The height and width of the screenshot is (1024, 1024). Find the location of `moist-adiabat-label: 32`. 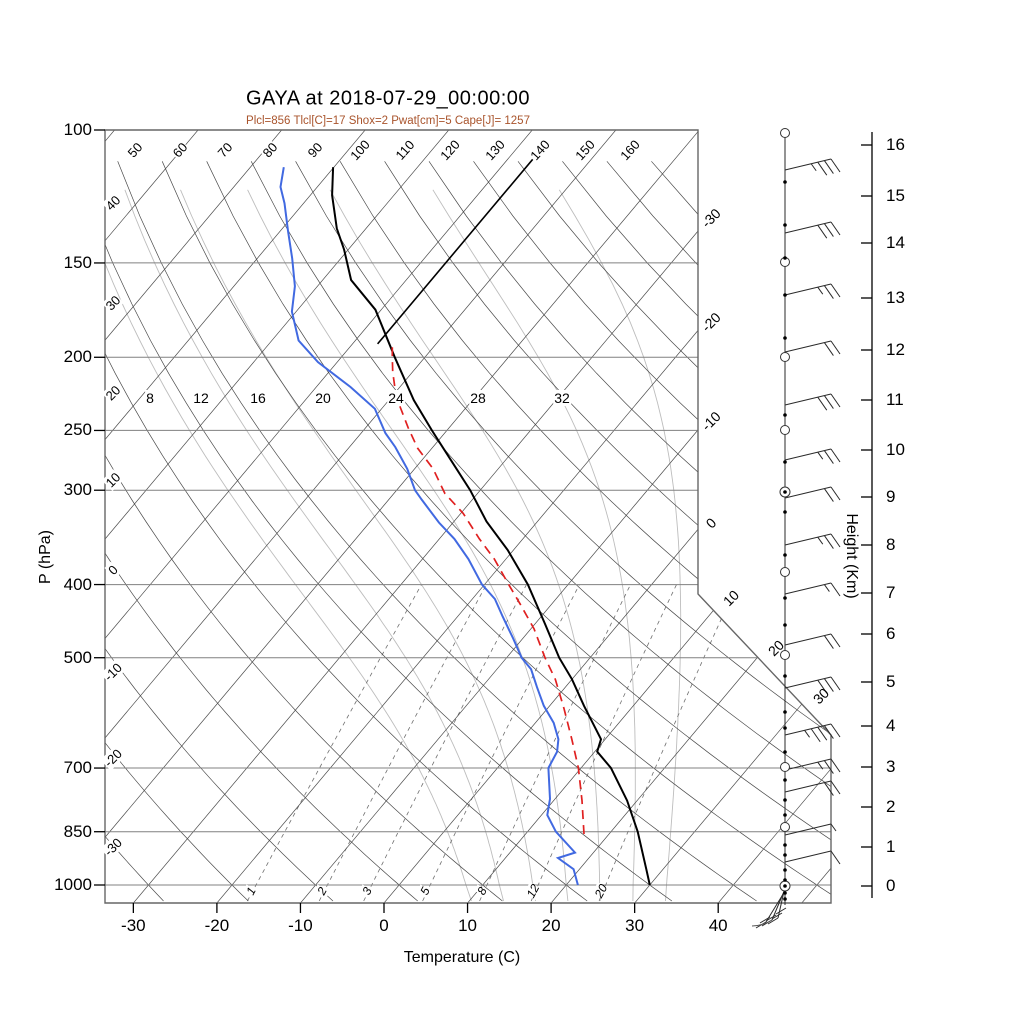

moist-adiabat-label: 32 is located at coordinates (562, 398).